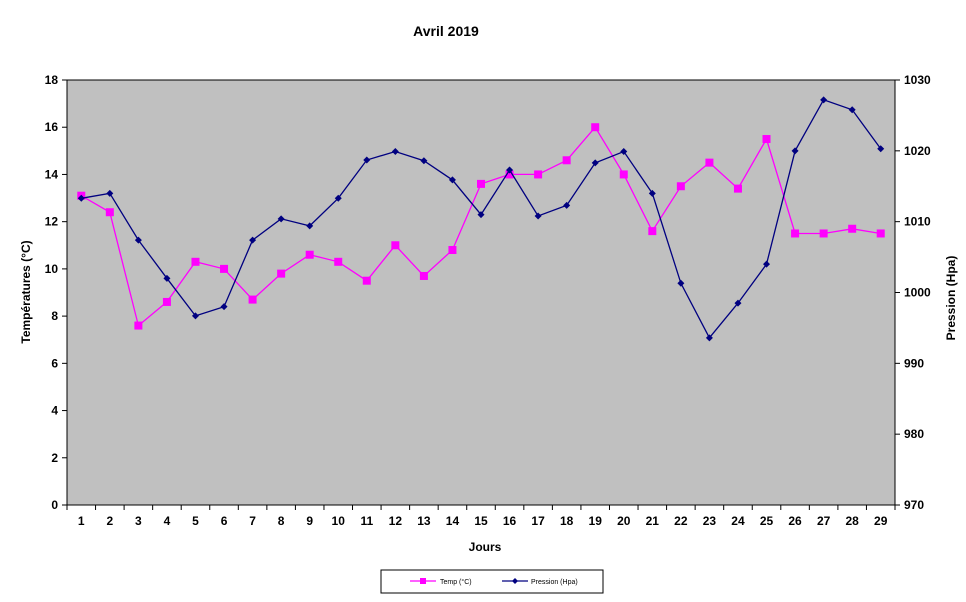 This screenshot has height=602, width=966. I want to click on x-tick-label: 17, so click(538, 521).